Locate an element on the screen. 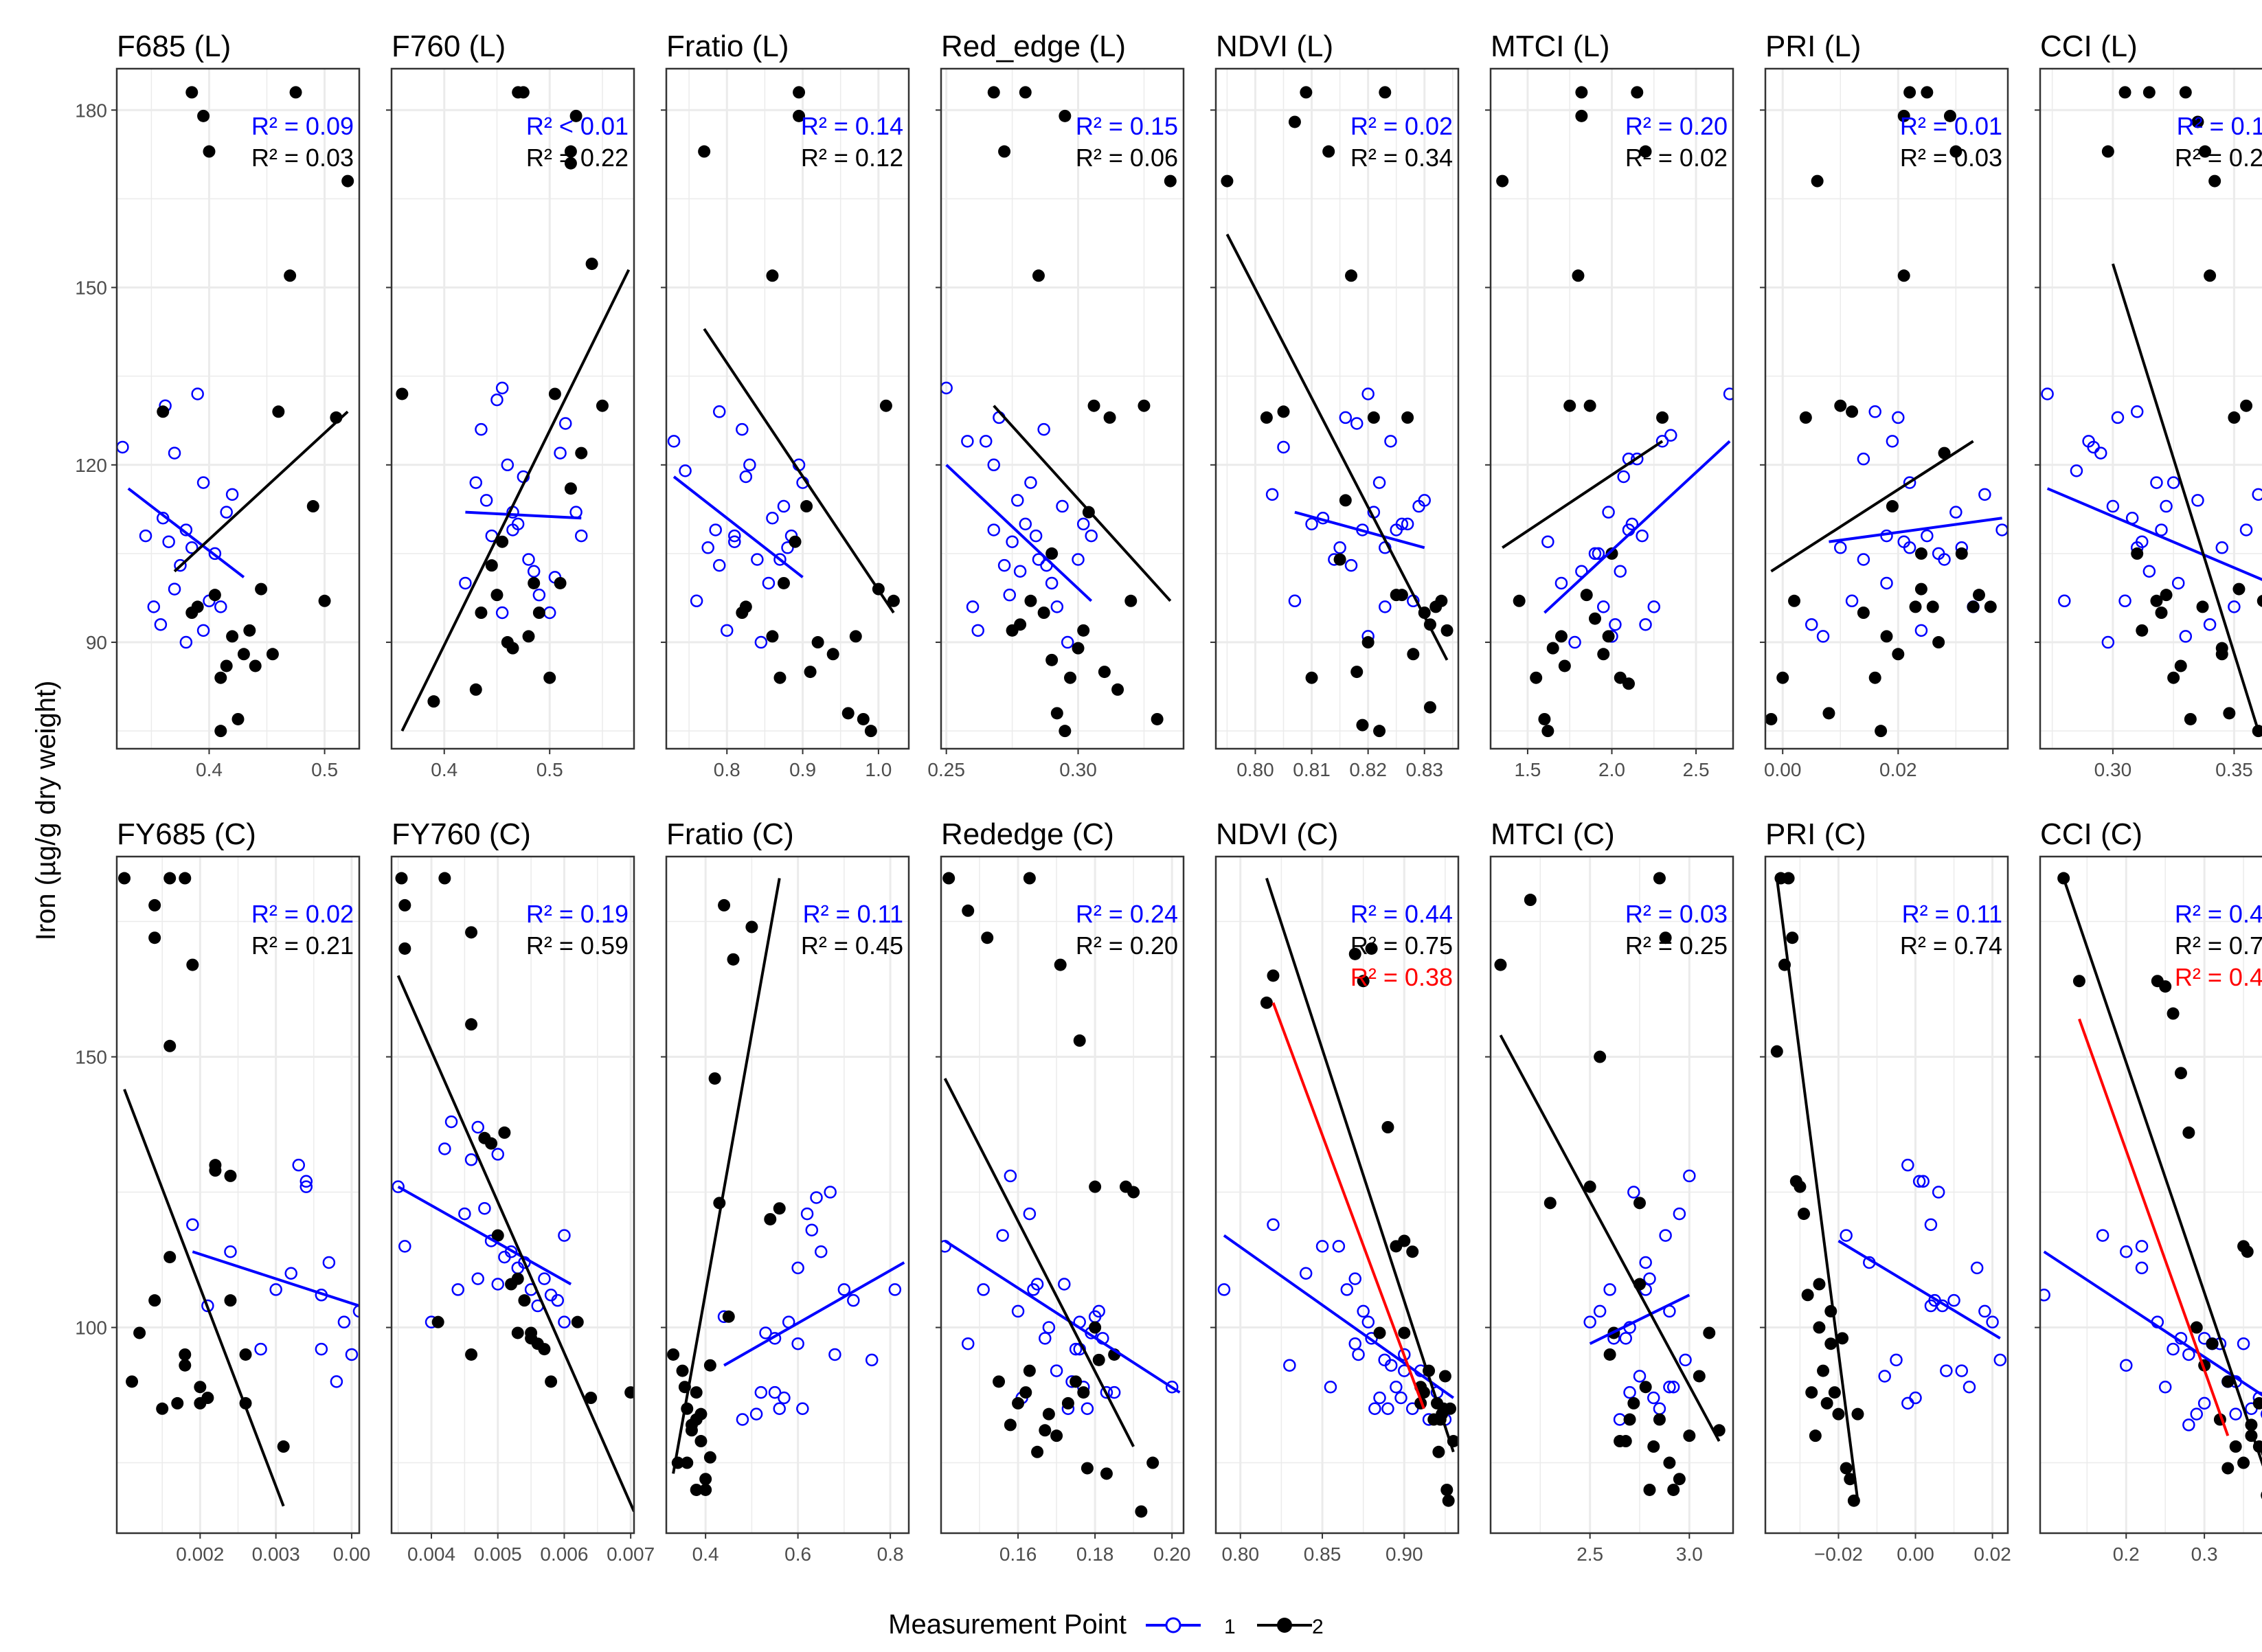 The width and height of the screenshot is (2262, 1652). r-squared-label: R² = 0.21 is located at coordinates (302, 945).